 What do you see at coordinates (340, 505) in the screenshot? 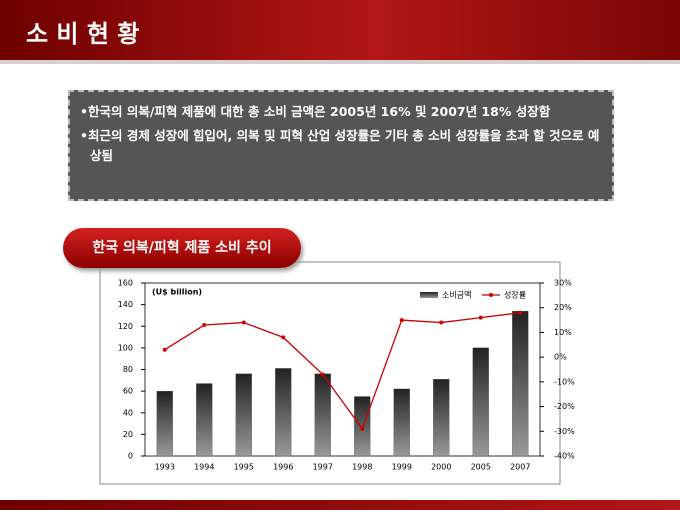
I see `footer` at bounding box center [340, 505].